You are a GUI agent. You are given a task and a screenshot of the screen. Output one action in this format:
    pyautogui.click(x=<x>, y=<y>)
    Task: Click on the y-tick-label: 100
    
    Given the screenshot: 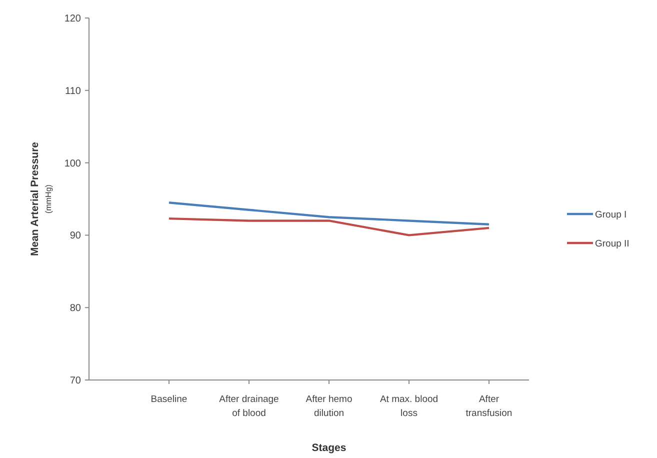 What is the action you would take?
    pyautogui.click(x=73, y=164)
    